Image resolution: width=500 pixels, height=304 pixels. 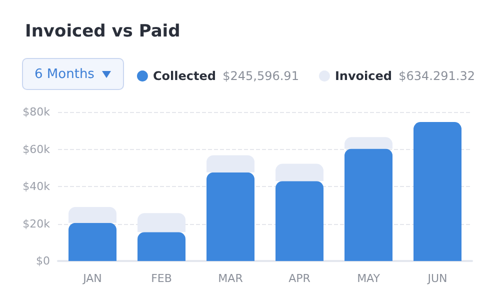 I want to click on legend-label: Collected, so click(x=184, y=76).